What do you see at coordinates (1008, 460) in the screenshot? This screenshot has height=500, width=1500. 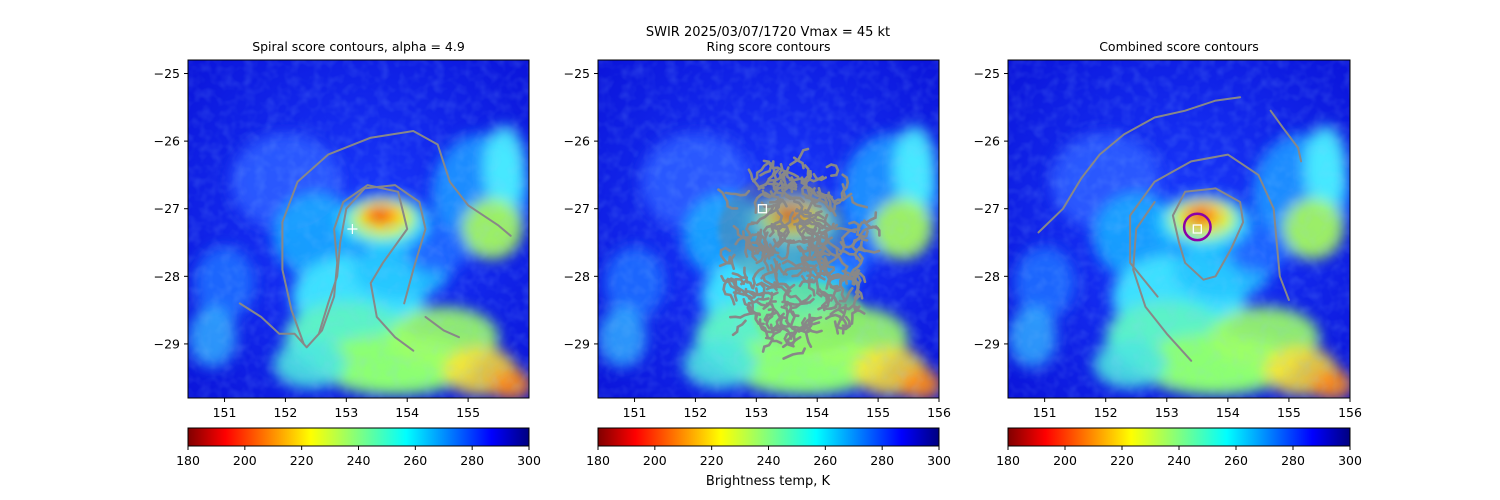 I see `colorbar-tick-label: 180` at bounding box center [1008, 460].